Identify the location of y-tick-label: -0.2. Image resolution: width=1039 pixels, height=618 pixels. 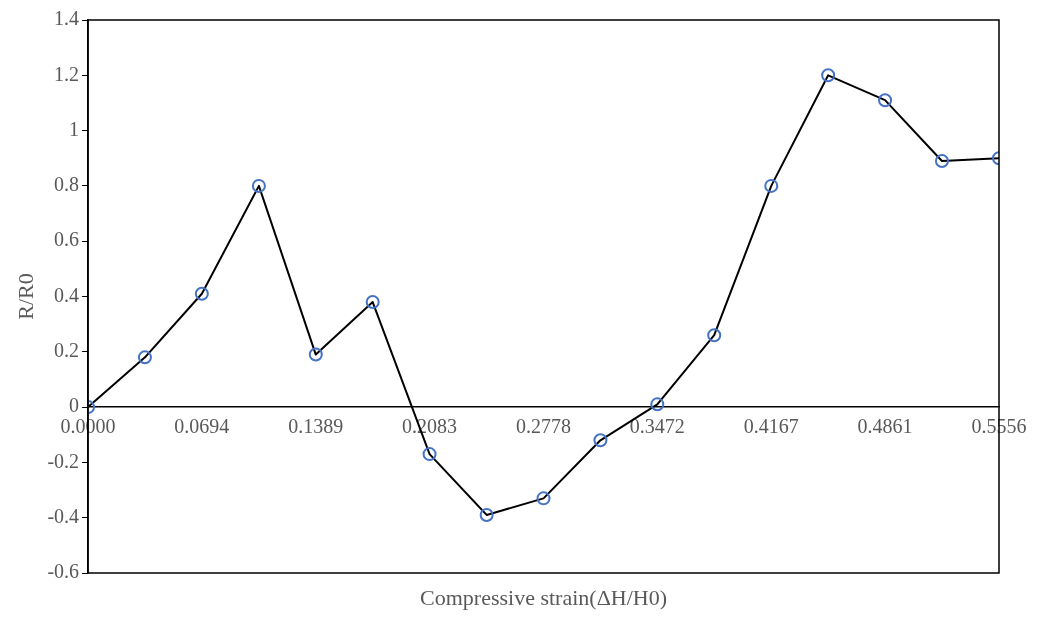
(63, 460).